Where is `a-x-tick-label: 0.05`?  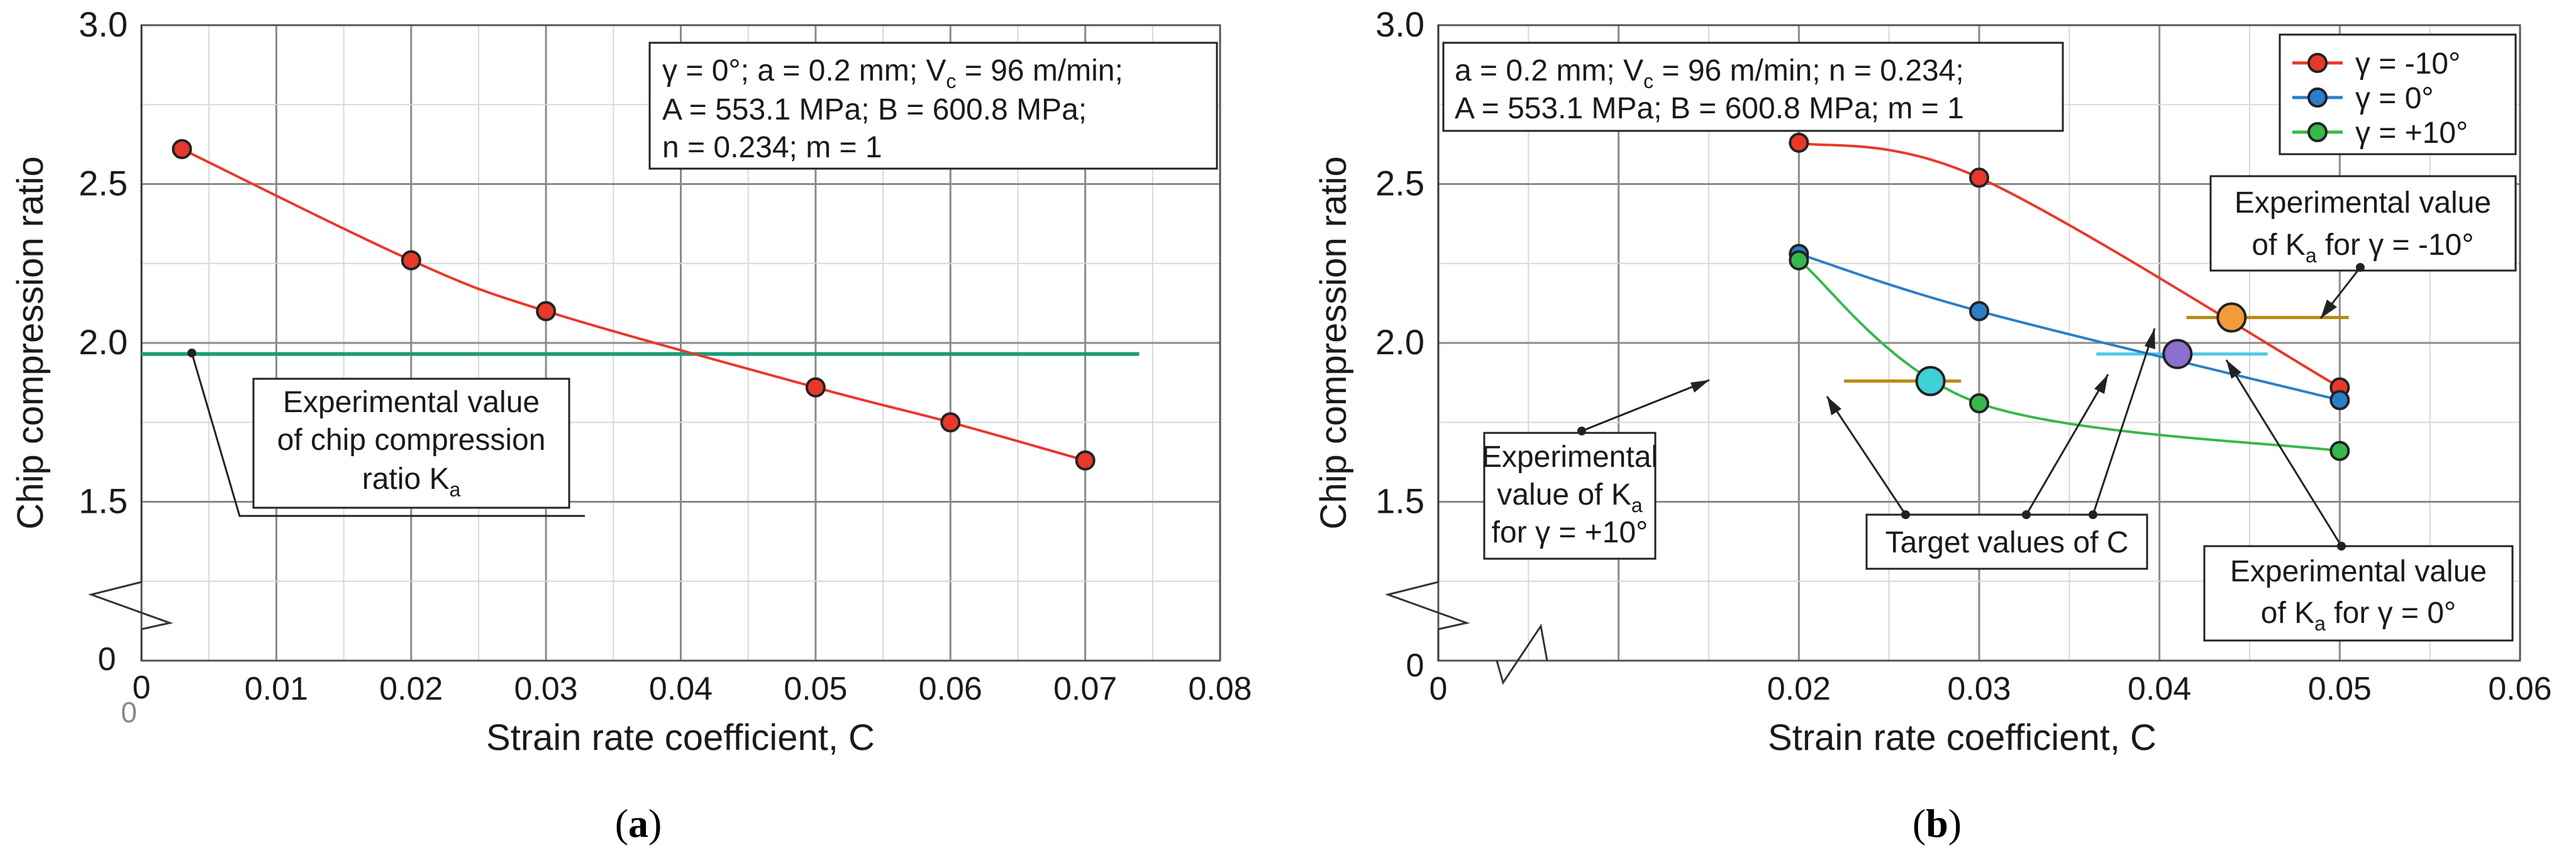
a-x-tick-label: 0.05 is located at coordinates (815, 689).